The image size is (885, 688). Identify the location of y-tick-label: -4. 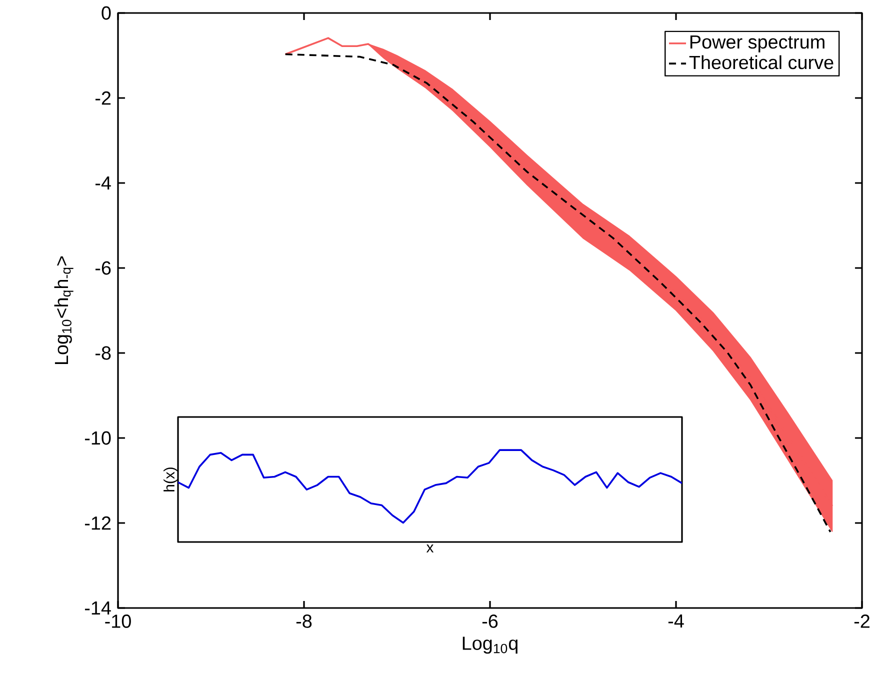
(103, 183).